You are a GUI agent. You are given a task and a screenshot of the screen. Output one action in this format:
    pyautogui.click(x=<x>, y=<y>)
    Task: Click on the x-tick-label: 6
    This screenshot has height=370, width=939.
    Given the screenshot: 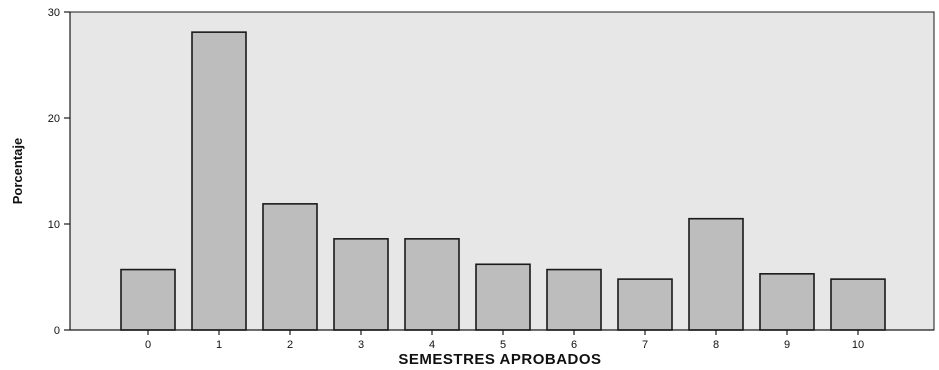 What is the action you would take?
    pyautogui.click(x=574, y=345)
    